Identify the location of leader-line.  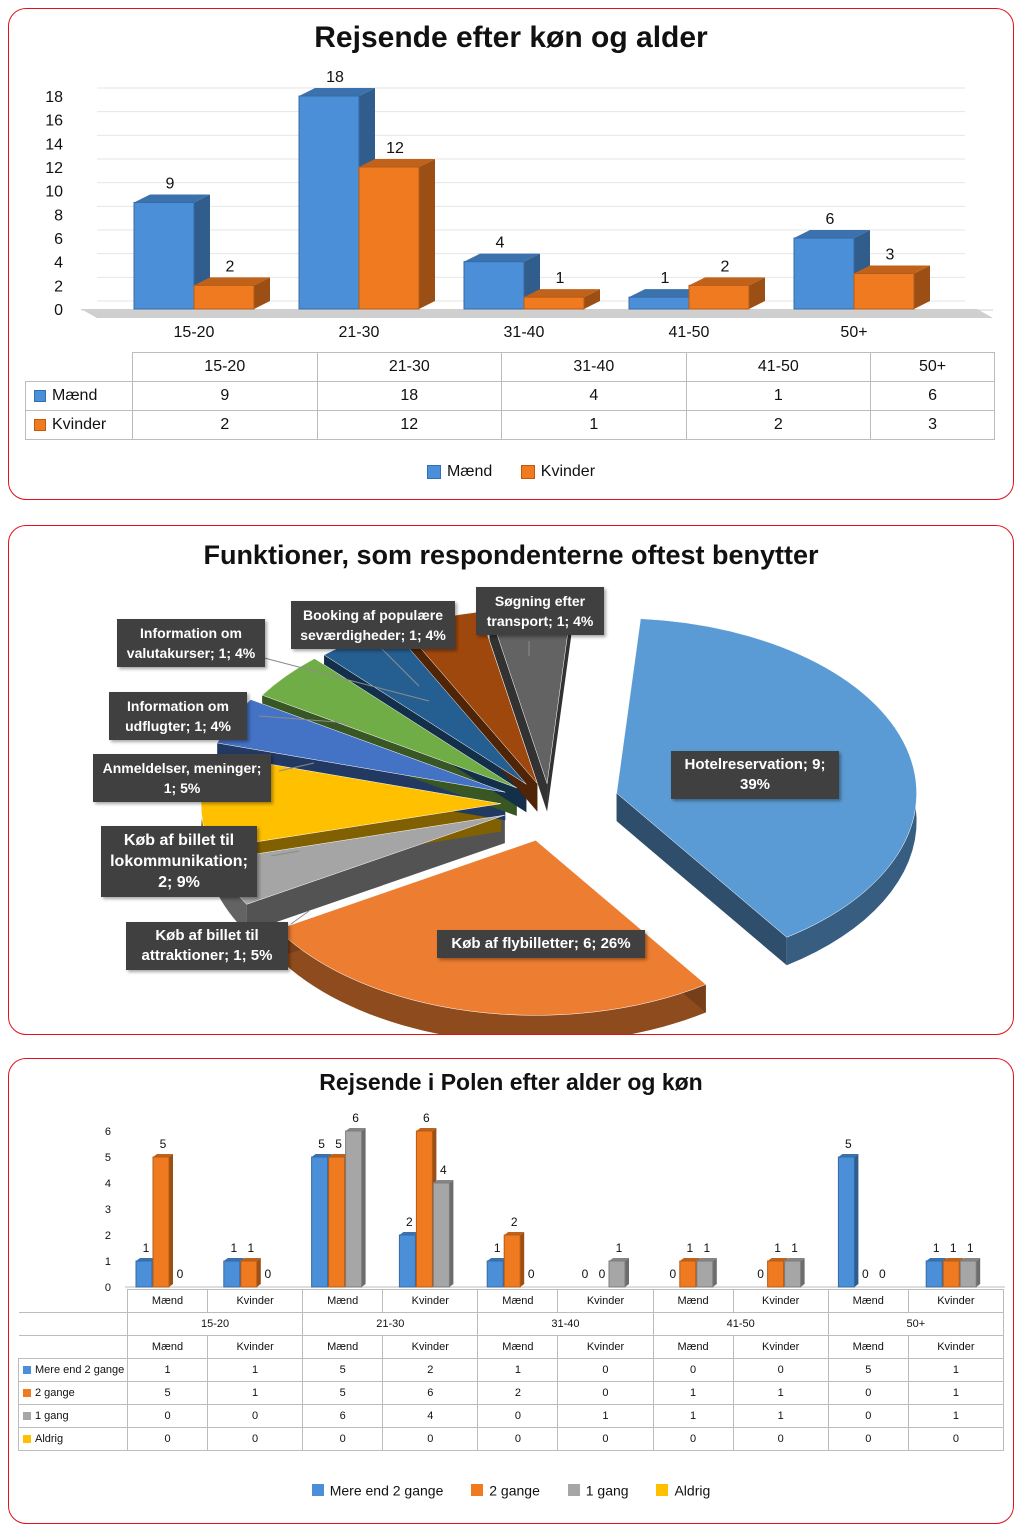
(304, 719).